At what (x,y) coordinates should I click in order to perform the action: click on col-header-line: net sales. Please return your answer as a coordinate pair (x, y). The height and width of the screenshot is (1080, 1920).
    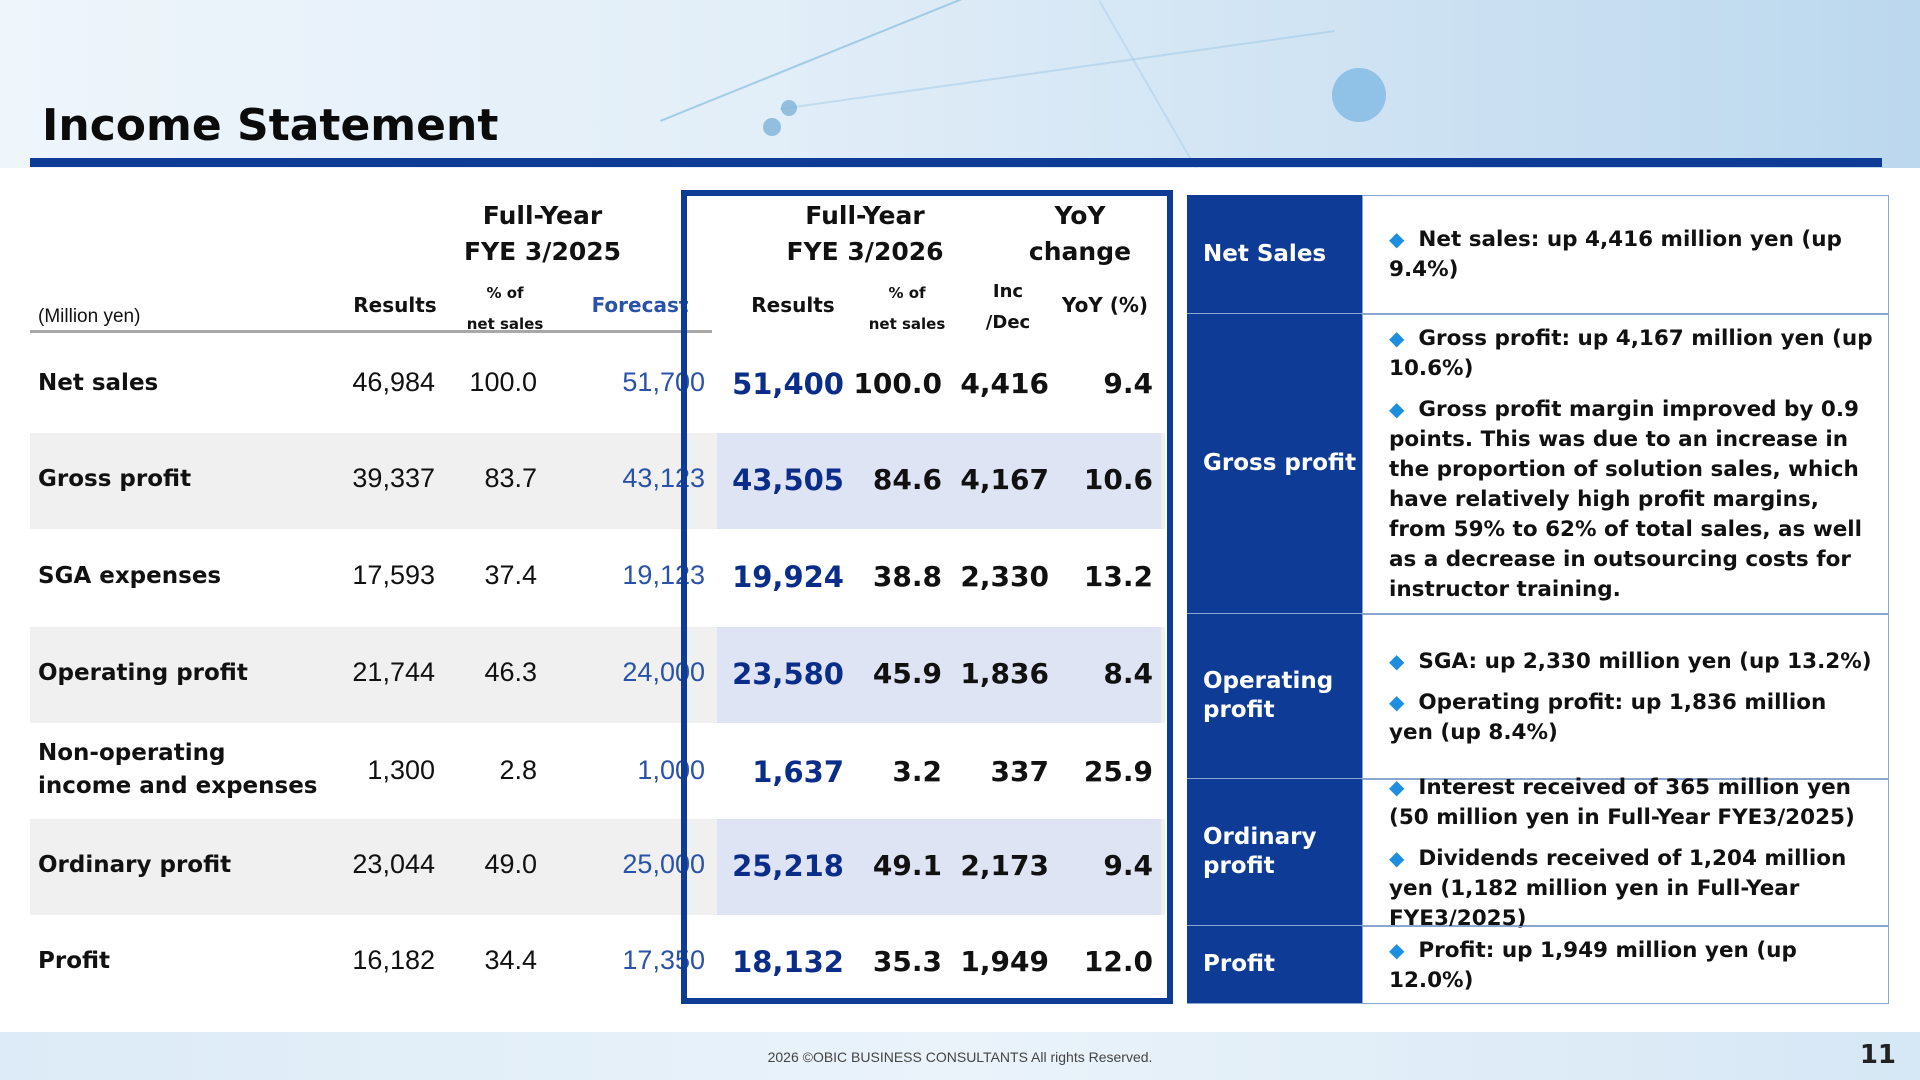
    Looking at the image, I should click on (505, 324).